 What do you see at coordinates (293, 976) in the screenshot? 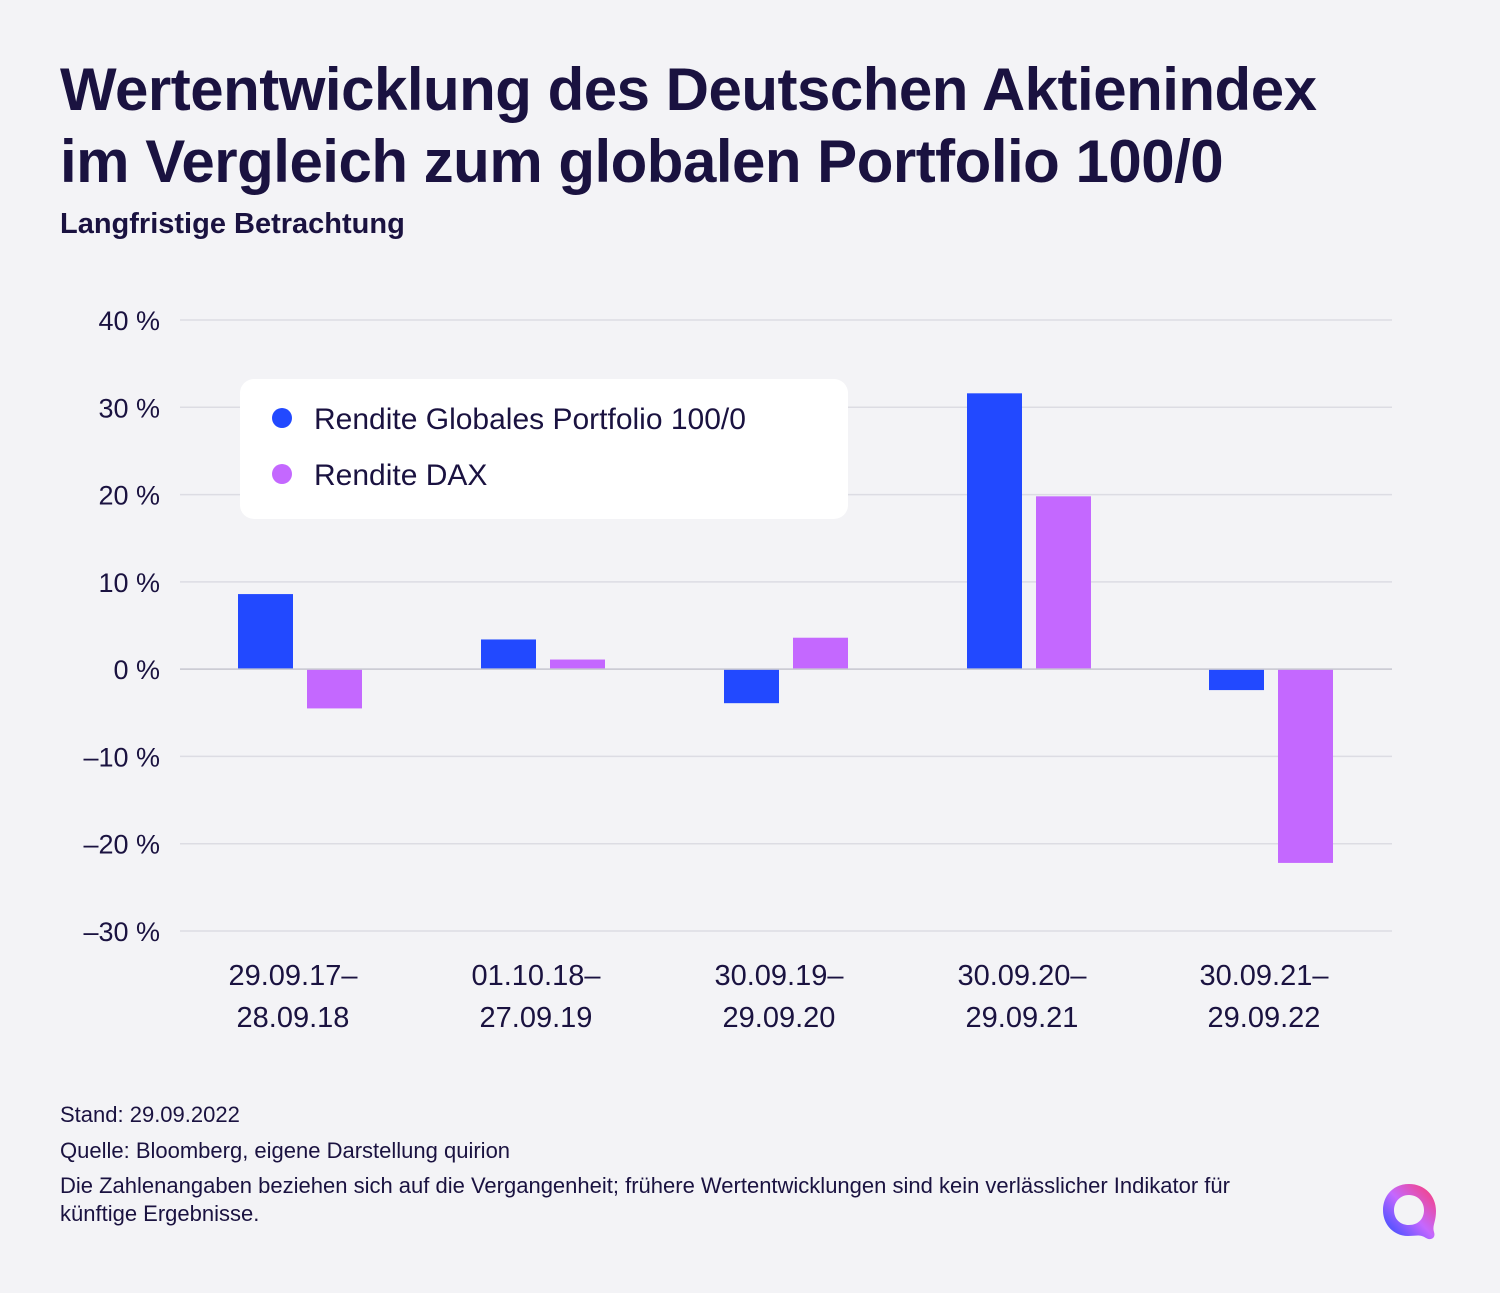
I see `x-tick-label-line: 29.09.17–` at bounding box center [293, 976].